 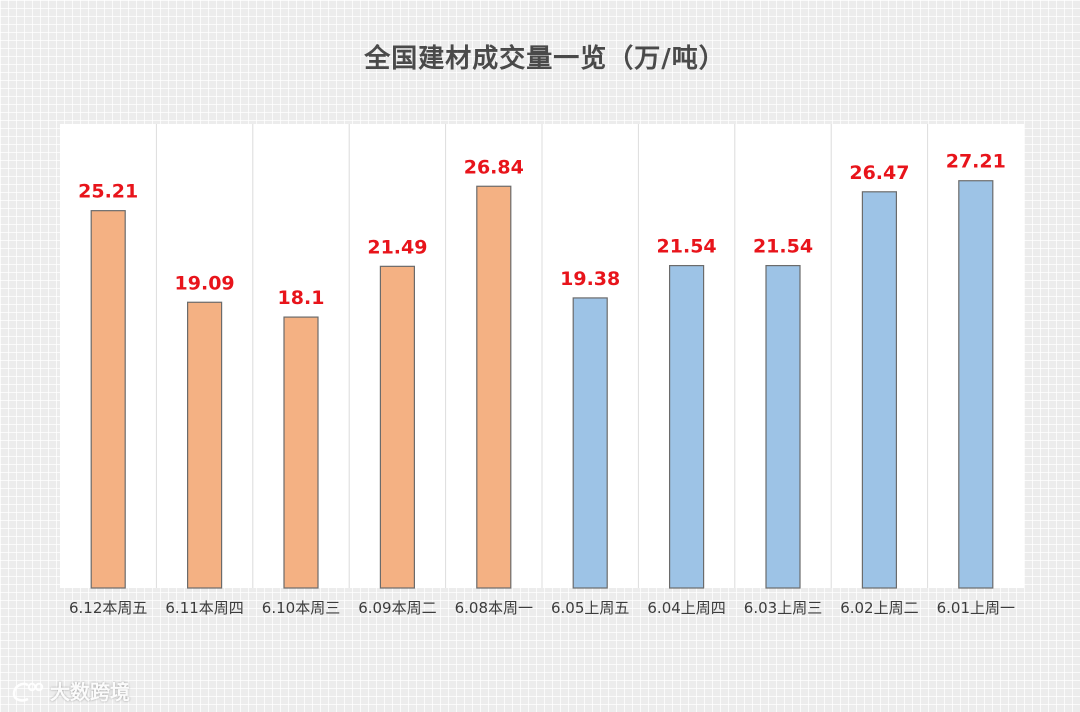 I want to click on bar-6.02上周二, so click(x=879, y=390).